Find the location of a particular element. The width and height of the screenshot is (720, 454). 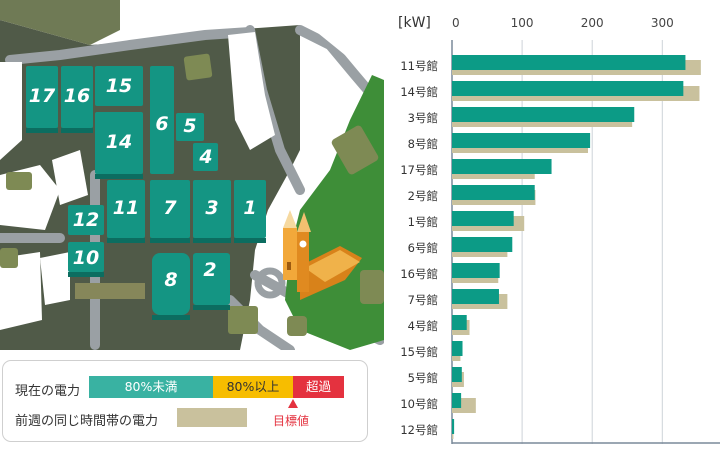

building-label: 5 is located at coordinates (189, 126).